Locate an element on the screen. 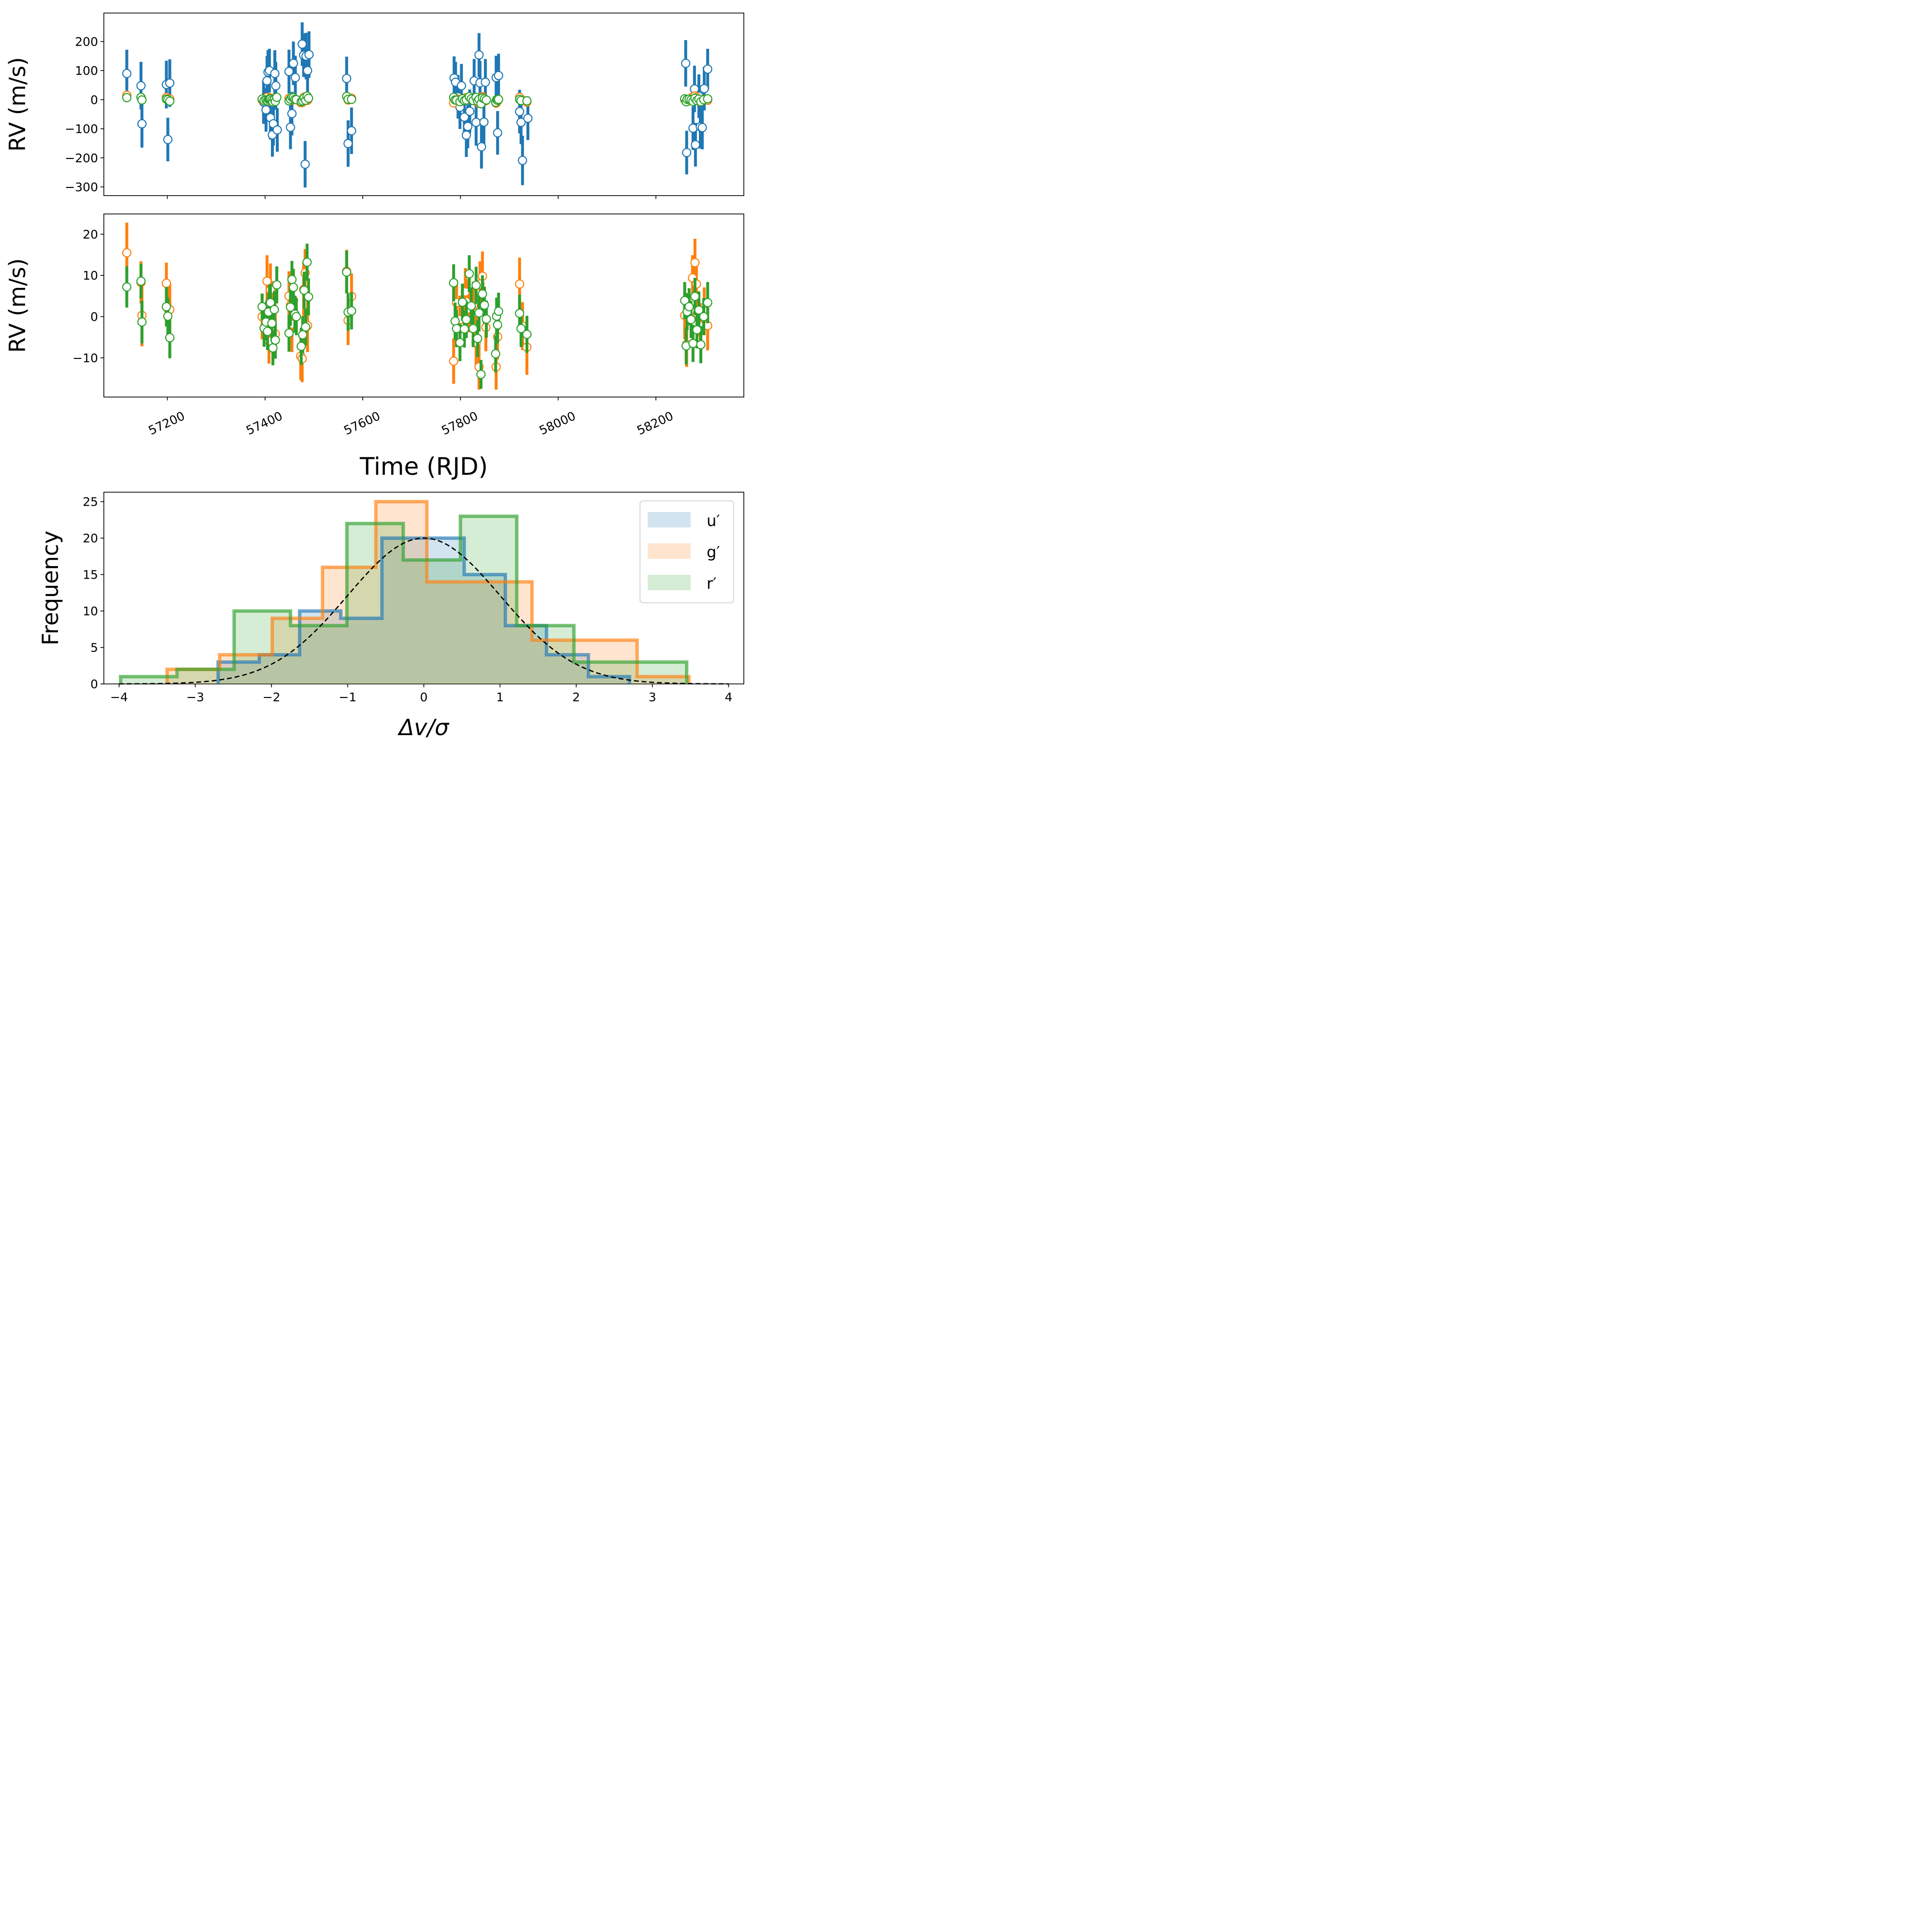 This screenshot has height=1932, width=1932. legend-label-r: r′ is located at coordinates (711, 583).